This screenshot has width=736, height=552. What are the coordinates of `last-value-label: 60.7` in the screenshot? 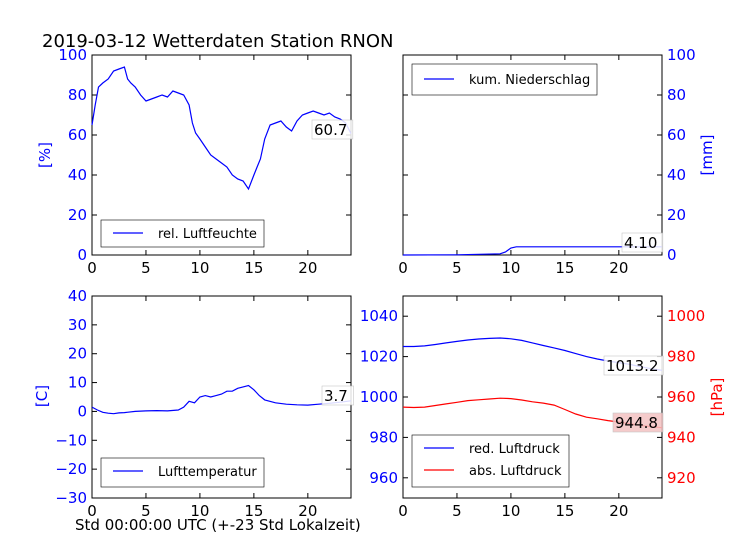 It's located at (330, 130).